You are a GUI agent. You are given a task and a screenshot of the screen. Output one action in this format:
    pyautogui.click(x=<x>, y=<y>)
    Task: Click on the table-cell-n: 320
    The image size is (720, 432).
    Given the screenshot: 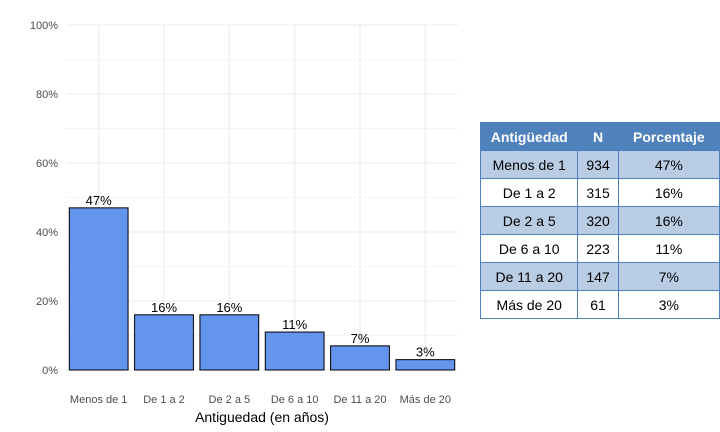 What is the action you would take?
    pyautogui.click(x=598, y=220)
    